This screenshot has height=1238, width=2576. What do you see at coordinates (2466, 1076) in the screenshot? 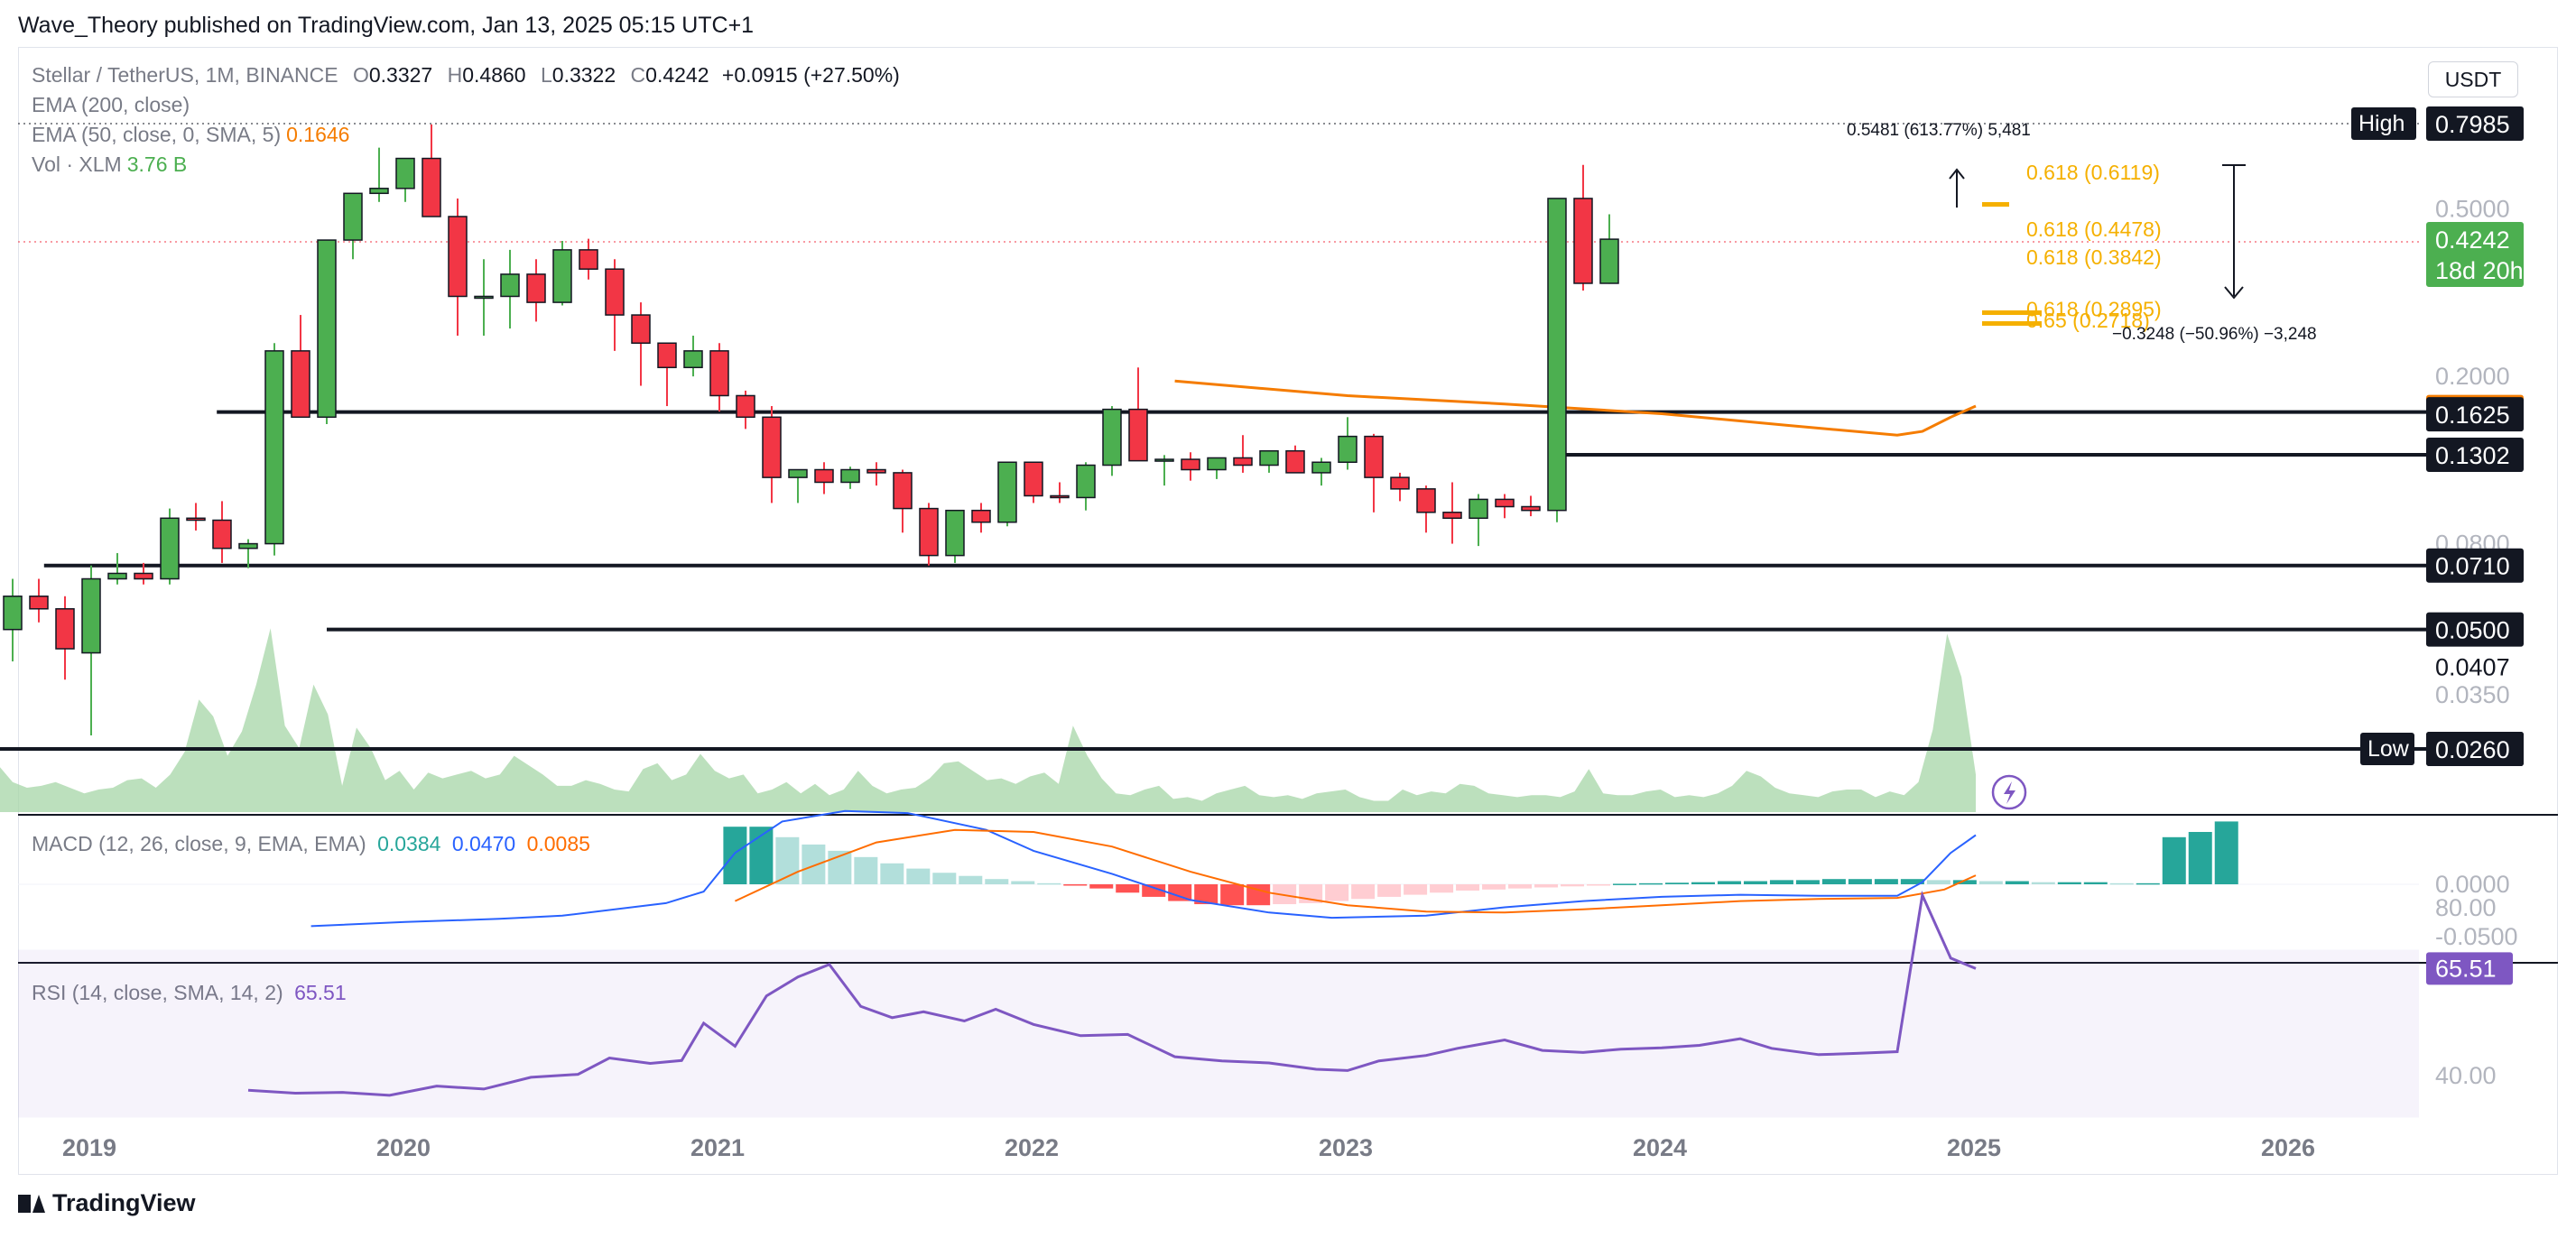
I see `rsi-axis-tick: 40.00` at bounding box center [2466, 1076].